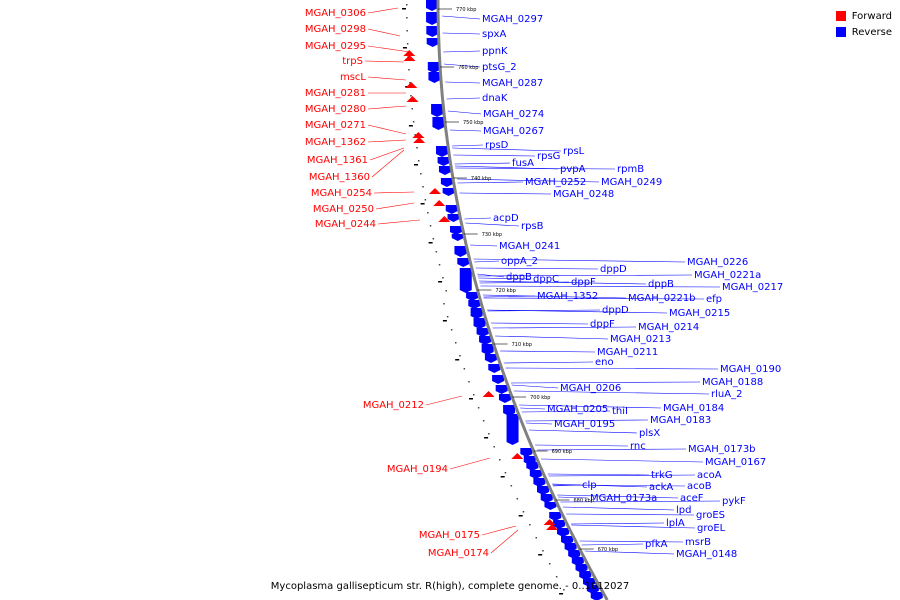 This screenshot has width=900, height=600. Describe the element at coordinates (602, 324) in the screenshot. I see `reverse-gene-label: dppF` at that location.